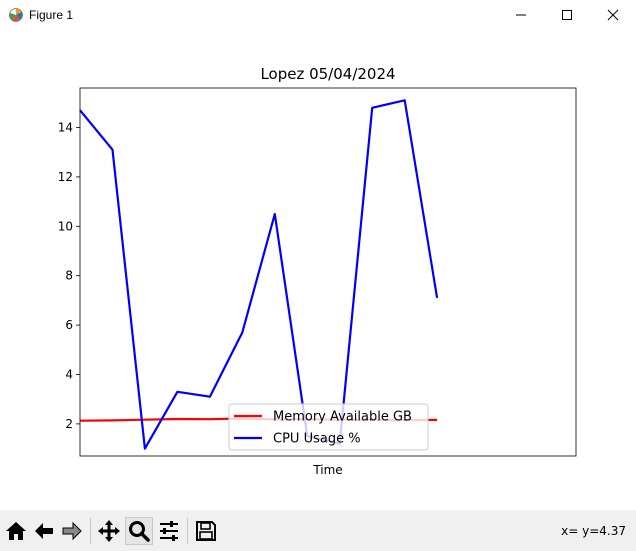 The width and height of the screenshot is (636, 551). I want to click on forward-button, so click(72, 531).